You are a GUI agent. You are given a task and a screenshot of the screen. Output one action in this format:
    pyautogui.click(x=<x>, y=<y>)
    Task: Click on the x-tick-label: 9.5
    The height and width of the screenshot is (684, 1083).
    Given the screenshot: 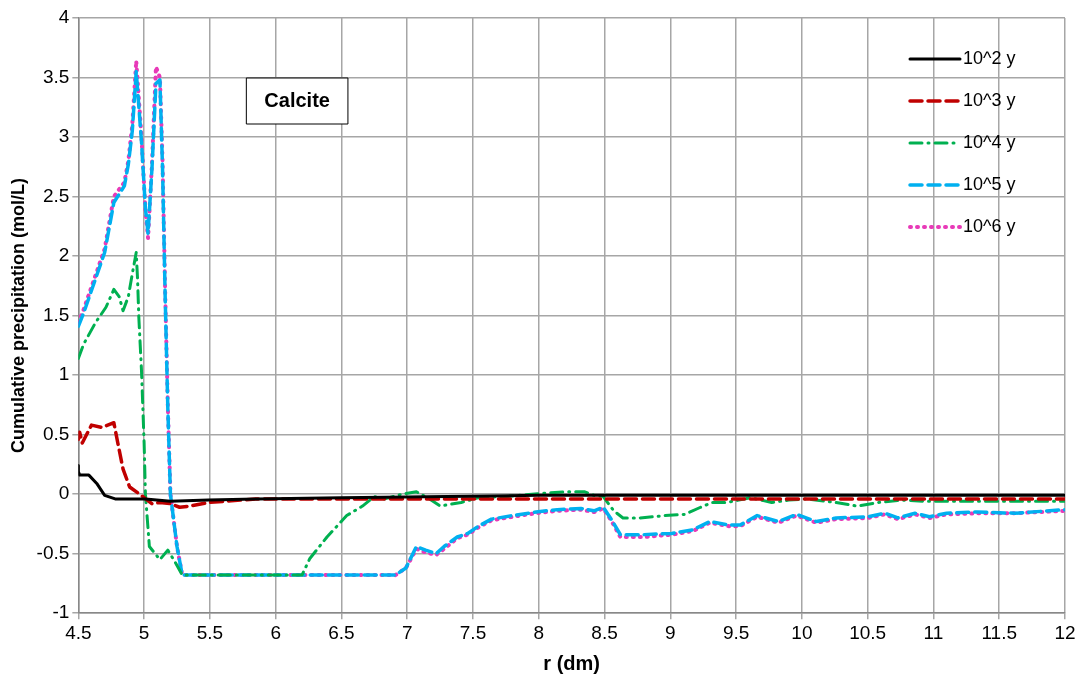 What is the action you would take?
    pyautogui.click(x=736, y=632)
    